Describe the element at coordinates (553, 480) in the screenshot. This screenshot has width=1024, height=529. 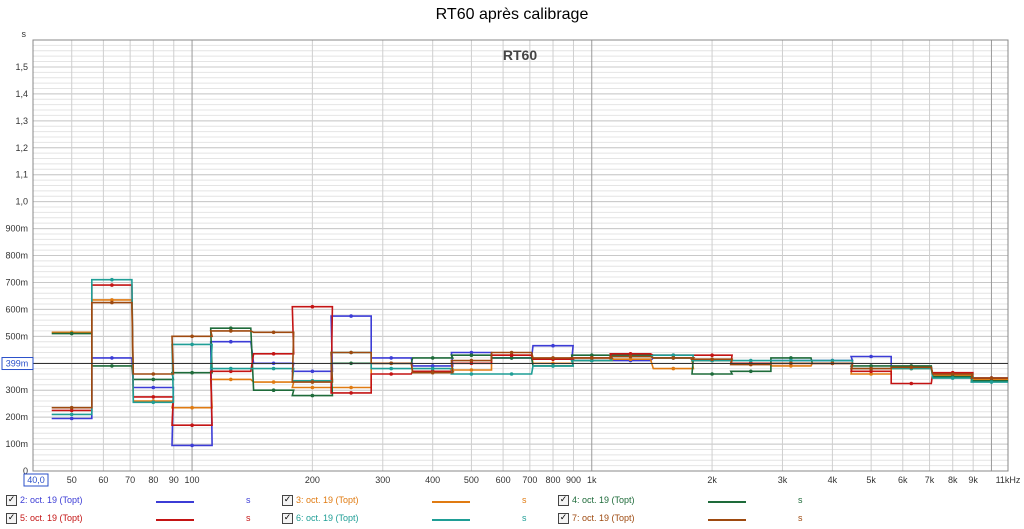
I see `x-tick-label: 800` at that location.